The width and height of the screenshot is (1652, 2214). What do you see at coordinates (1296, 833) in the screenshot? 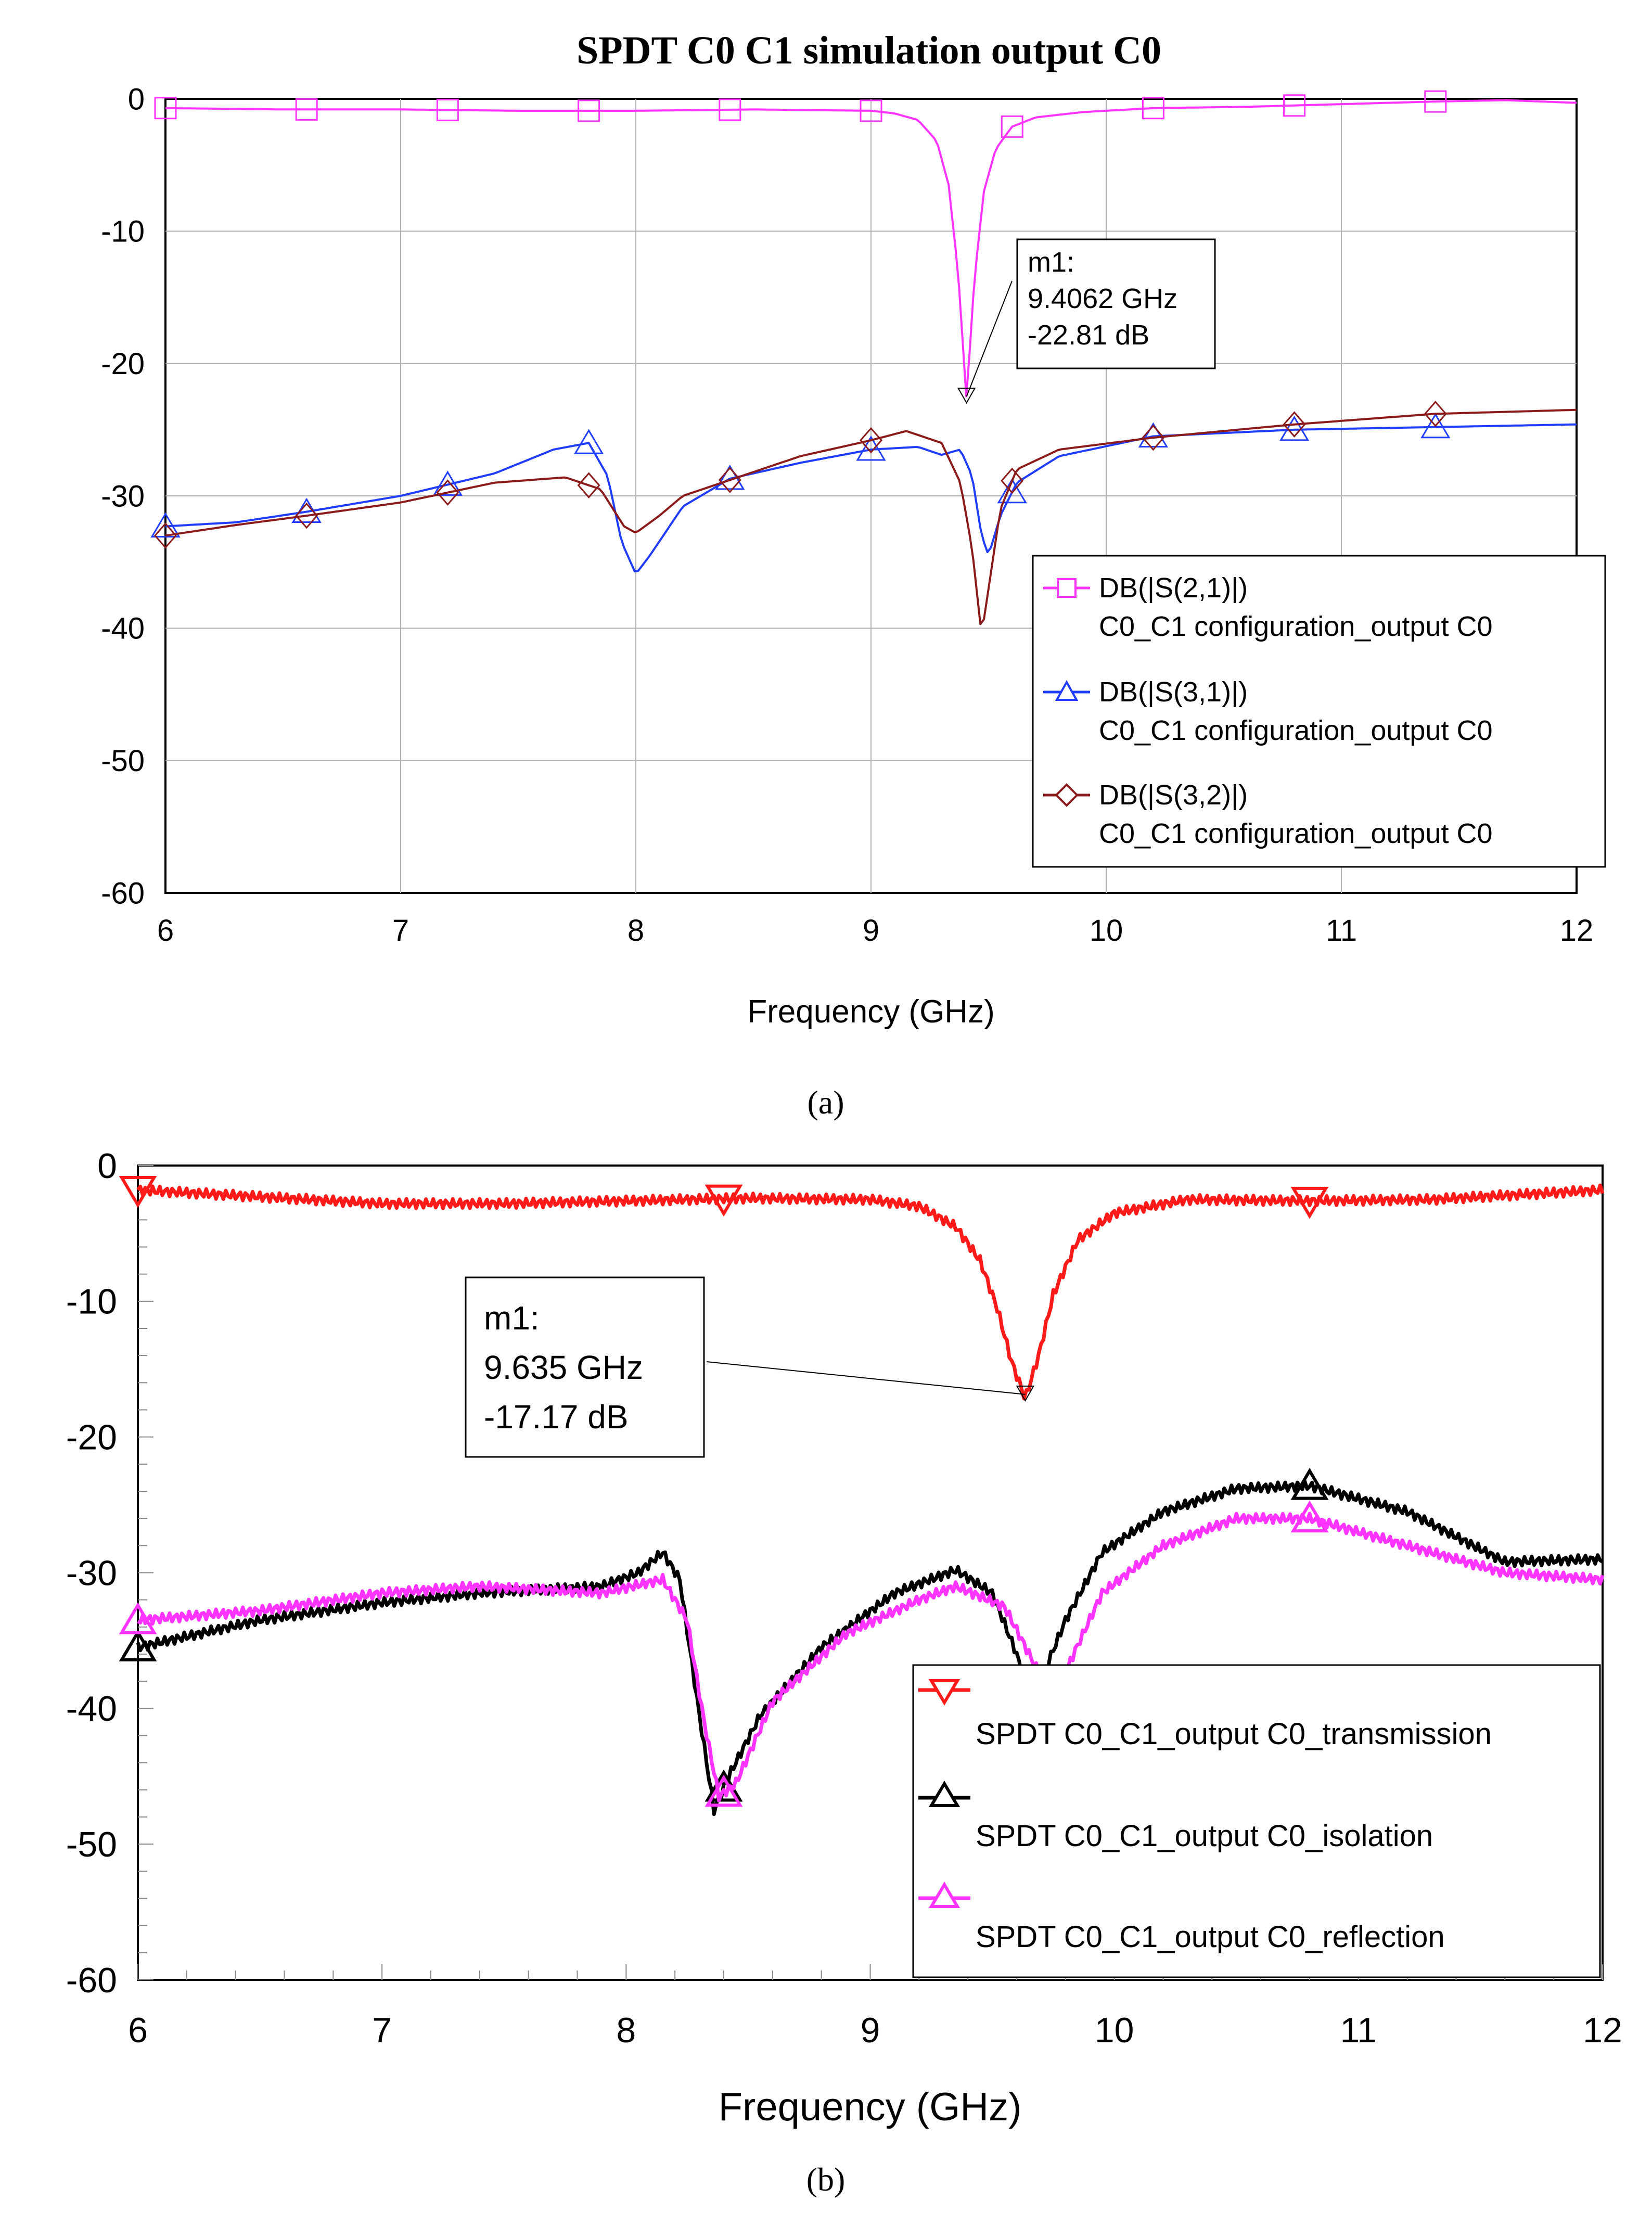
I see `chart-a-legend-s32-config: C0_C1 configuration_output C0` at bounding box center [1296, 833].